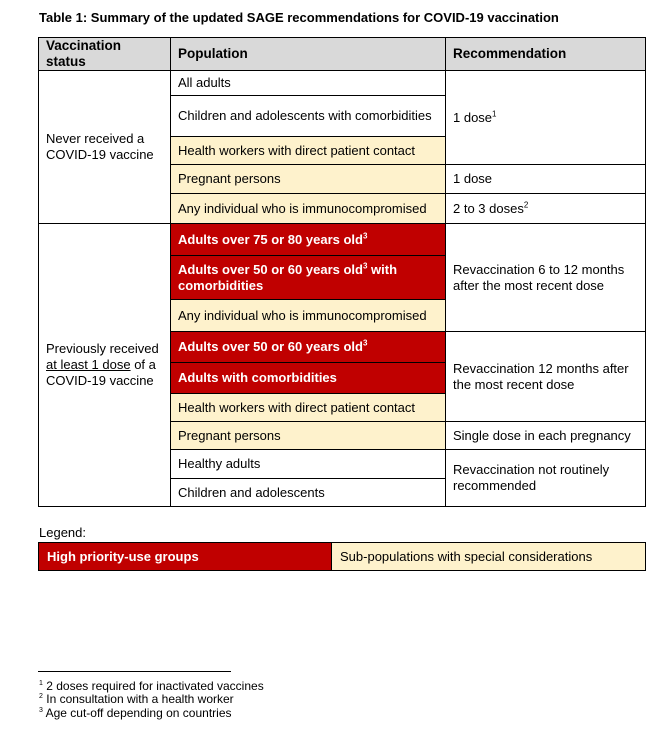  I want to click on population-cell: Adults over 50 or 60 years old3, so click(308, 347).